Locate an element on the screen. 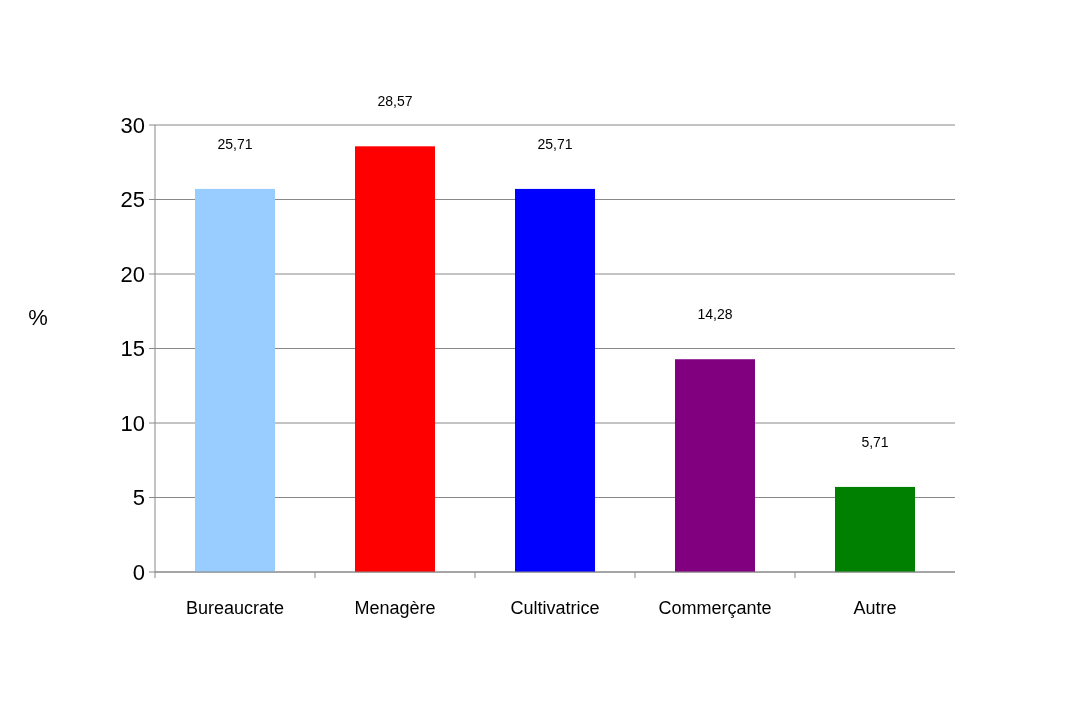  y-tick-label: 10 is located at coordinates (132, 423).